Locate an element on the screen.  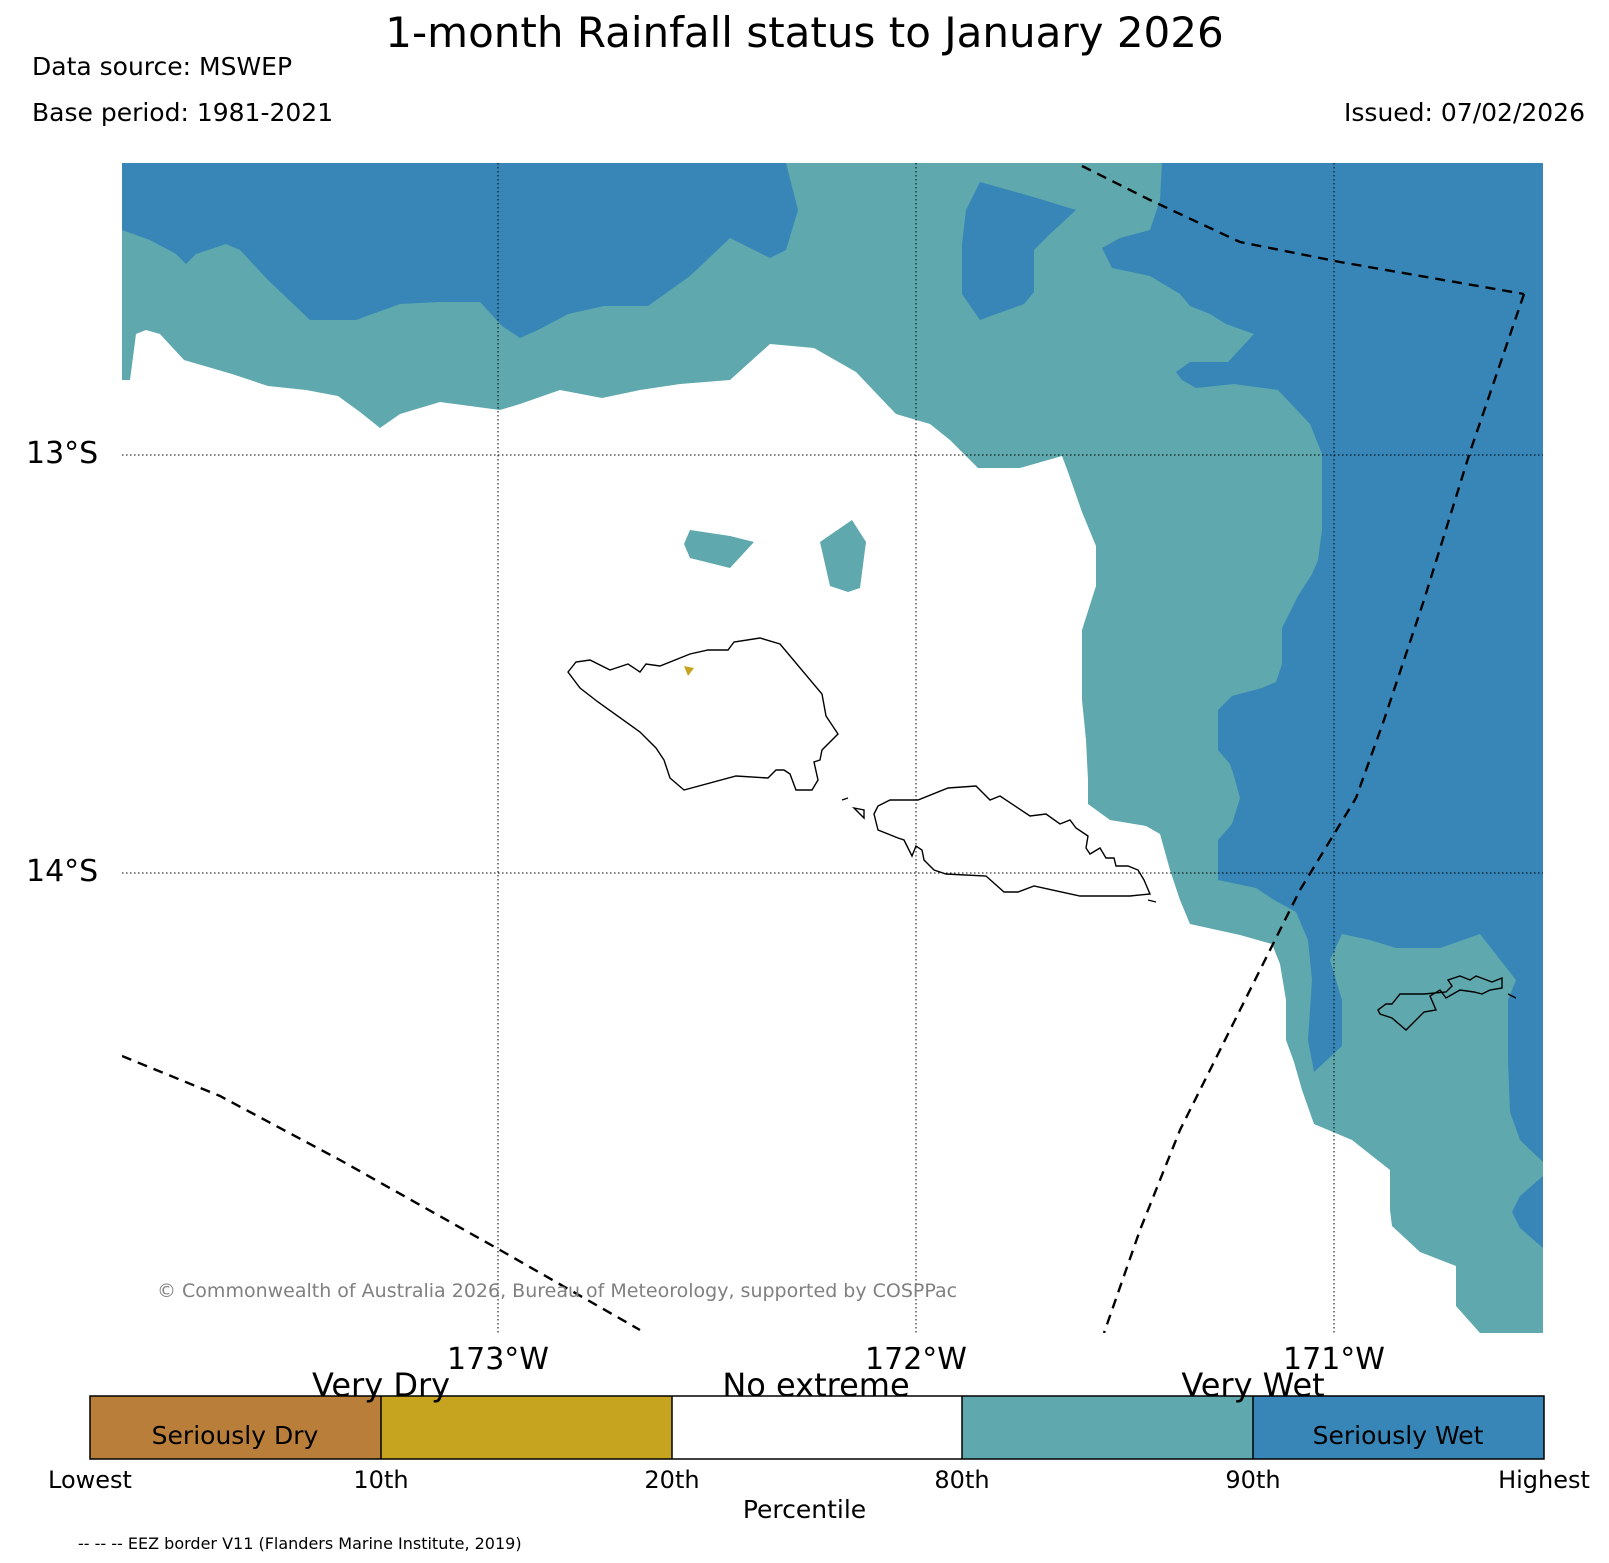
legend-tick-20th: 20th is located at coordinates (672, 1480).